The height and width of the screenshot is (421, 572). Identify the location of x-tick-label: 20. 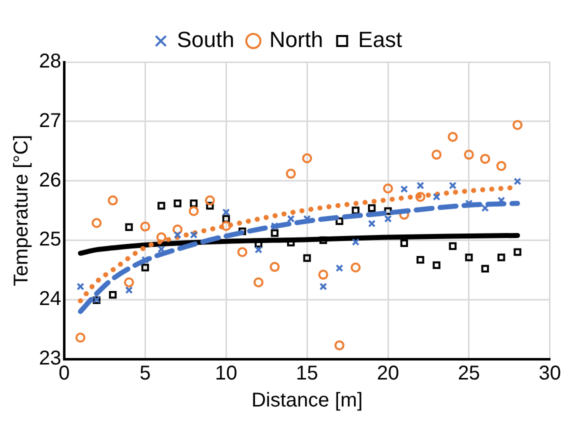
(388, 373).